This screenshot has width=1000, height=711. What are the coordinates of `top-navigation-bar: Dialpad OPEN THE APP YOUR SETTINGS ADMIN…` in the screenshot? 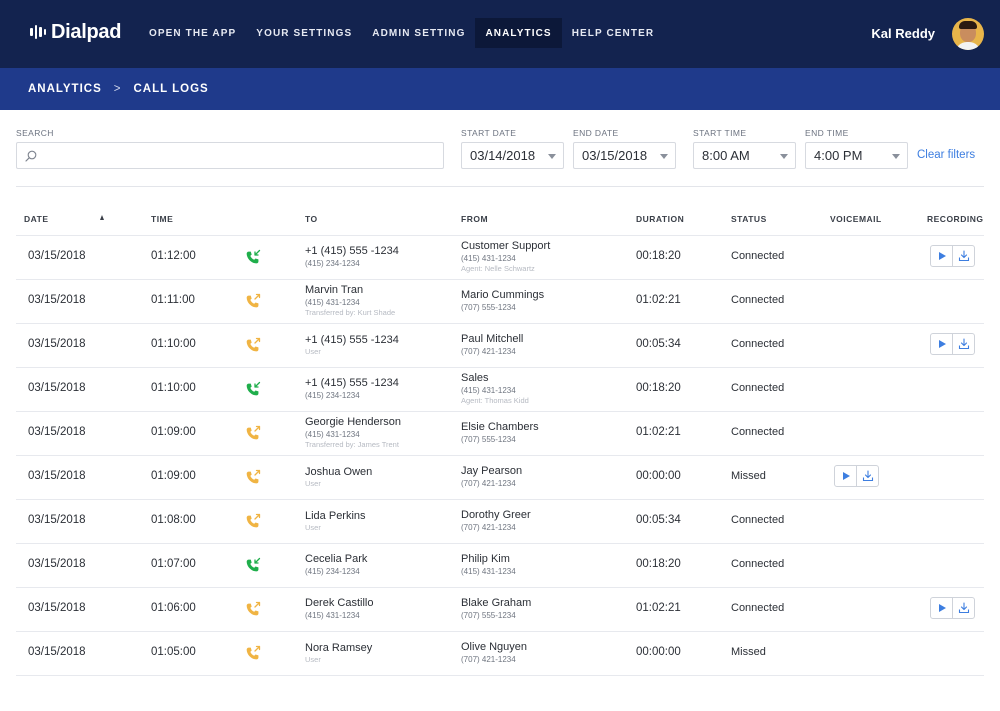 It's located at (500, 34).